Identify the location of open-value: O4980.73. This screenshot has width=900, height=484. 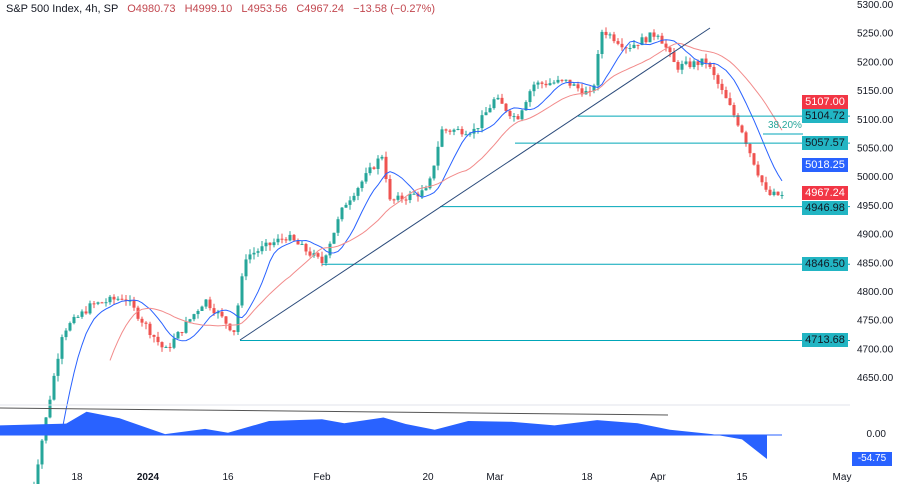
(151, 9).